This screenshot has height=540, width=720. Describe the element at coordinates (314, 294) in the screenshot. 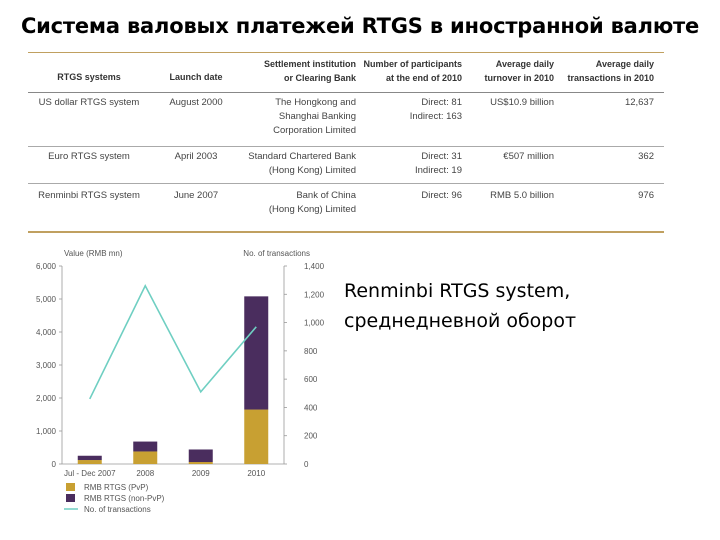

I see `right-tick-label: 1,200` at that location.